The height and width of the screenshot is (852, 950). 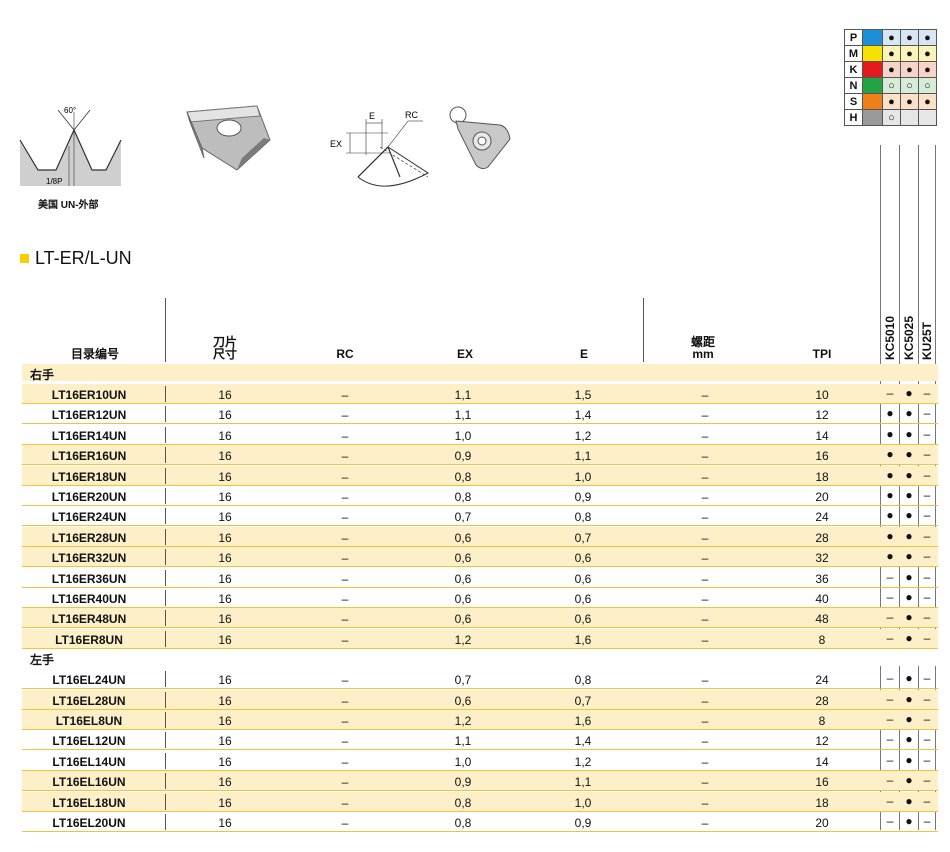 What do you see at coordinates (89, 802) in the screenshot?
I see `catalog-number: LT16EL18UN` at bounding box center [89, 802].